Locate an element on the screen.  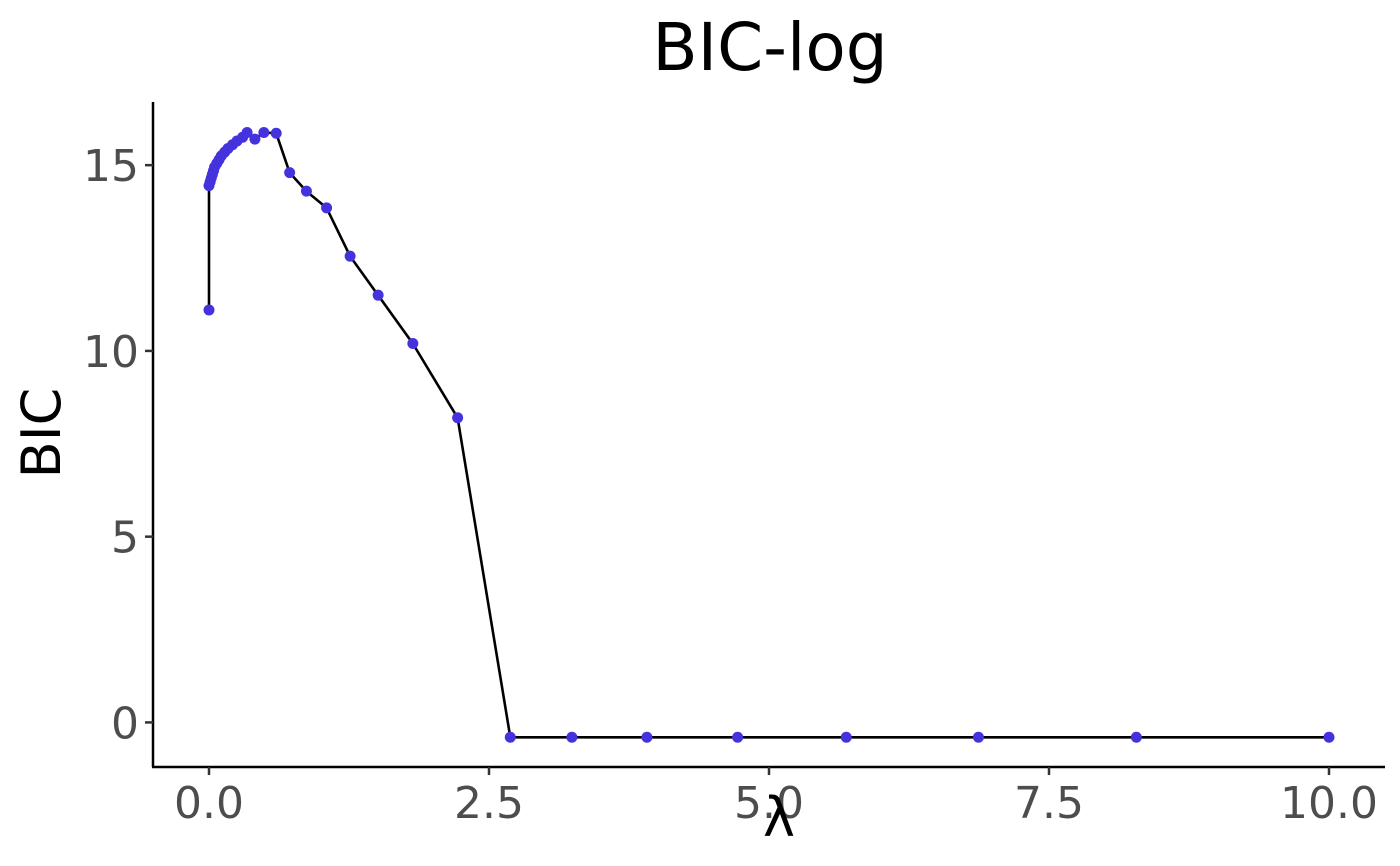
chart-title: BIC-log is located at coordinates (769, 47).